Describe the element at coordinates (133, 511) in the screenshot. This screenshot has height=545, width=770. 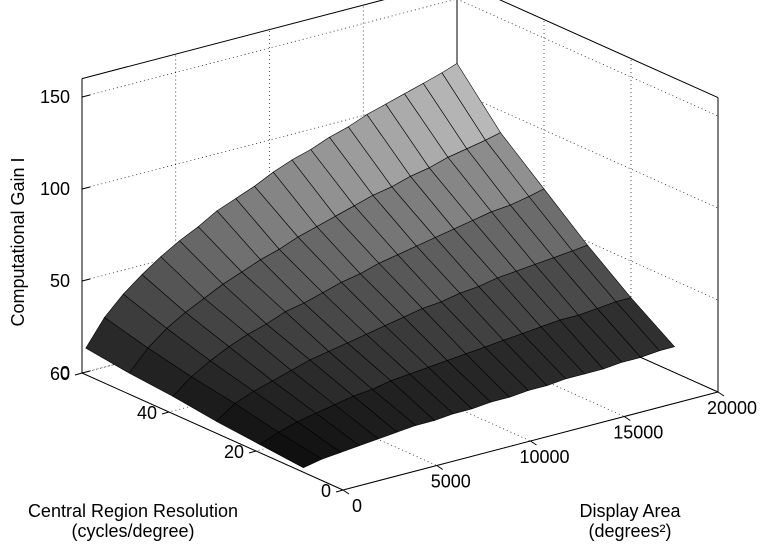
I see `y-axis-label-line1: Central Region Resolution` at that location.